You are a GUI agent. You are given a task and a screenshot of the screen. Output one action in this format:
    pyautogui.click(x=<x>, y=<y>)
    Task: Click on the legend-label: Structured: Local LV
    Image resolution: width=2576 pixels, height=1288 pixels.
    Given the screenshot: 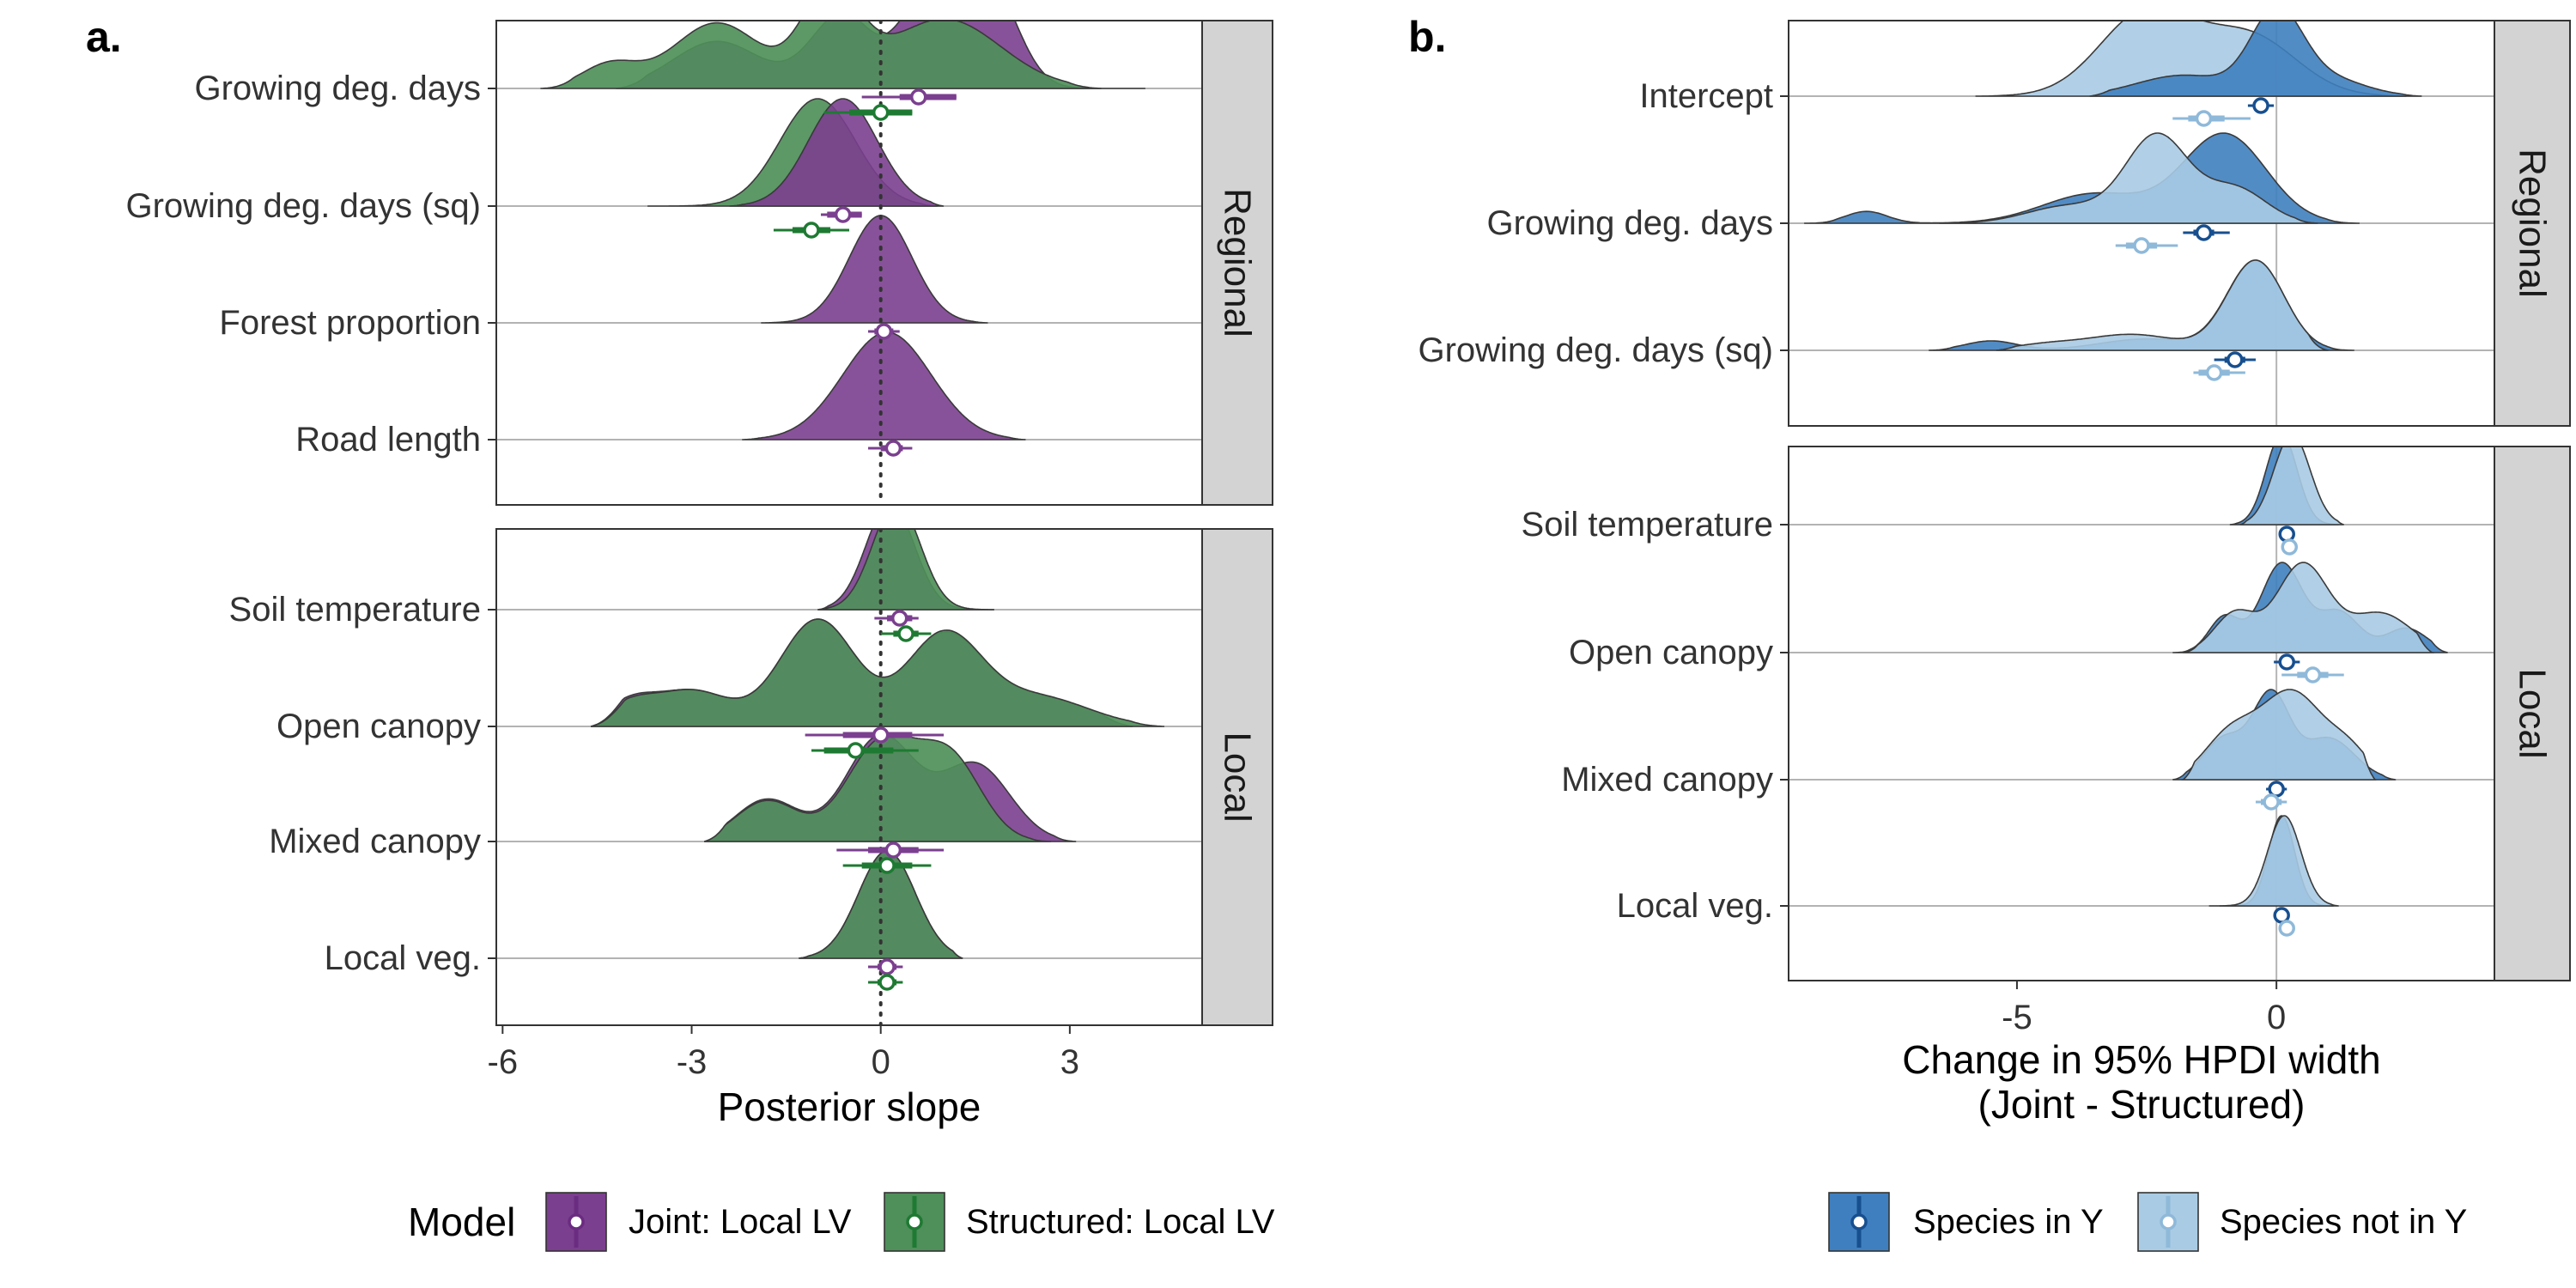 What is the action you would take?
    pyautogui.click(x=1120, y=1222)
    